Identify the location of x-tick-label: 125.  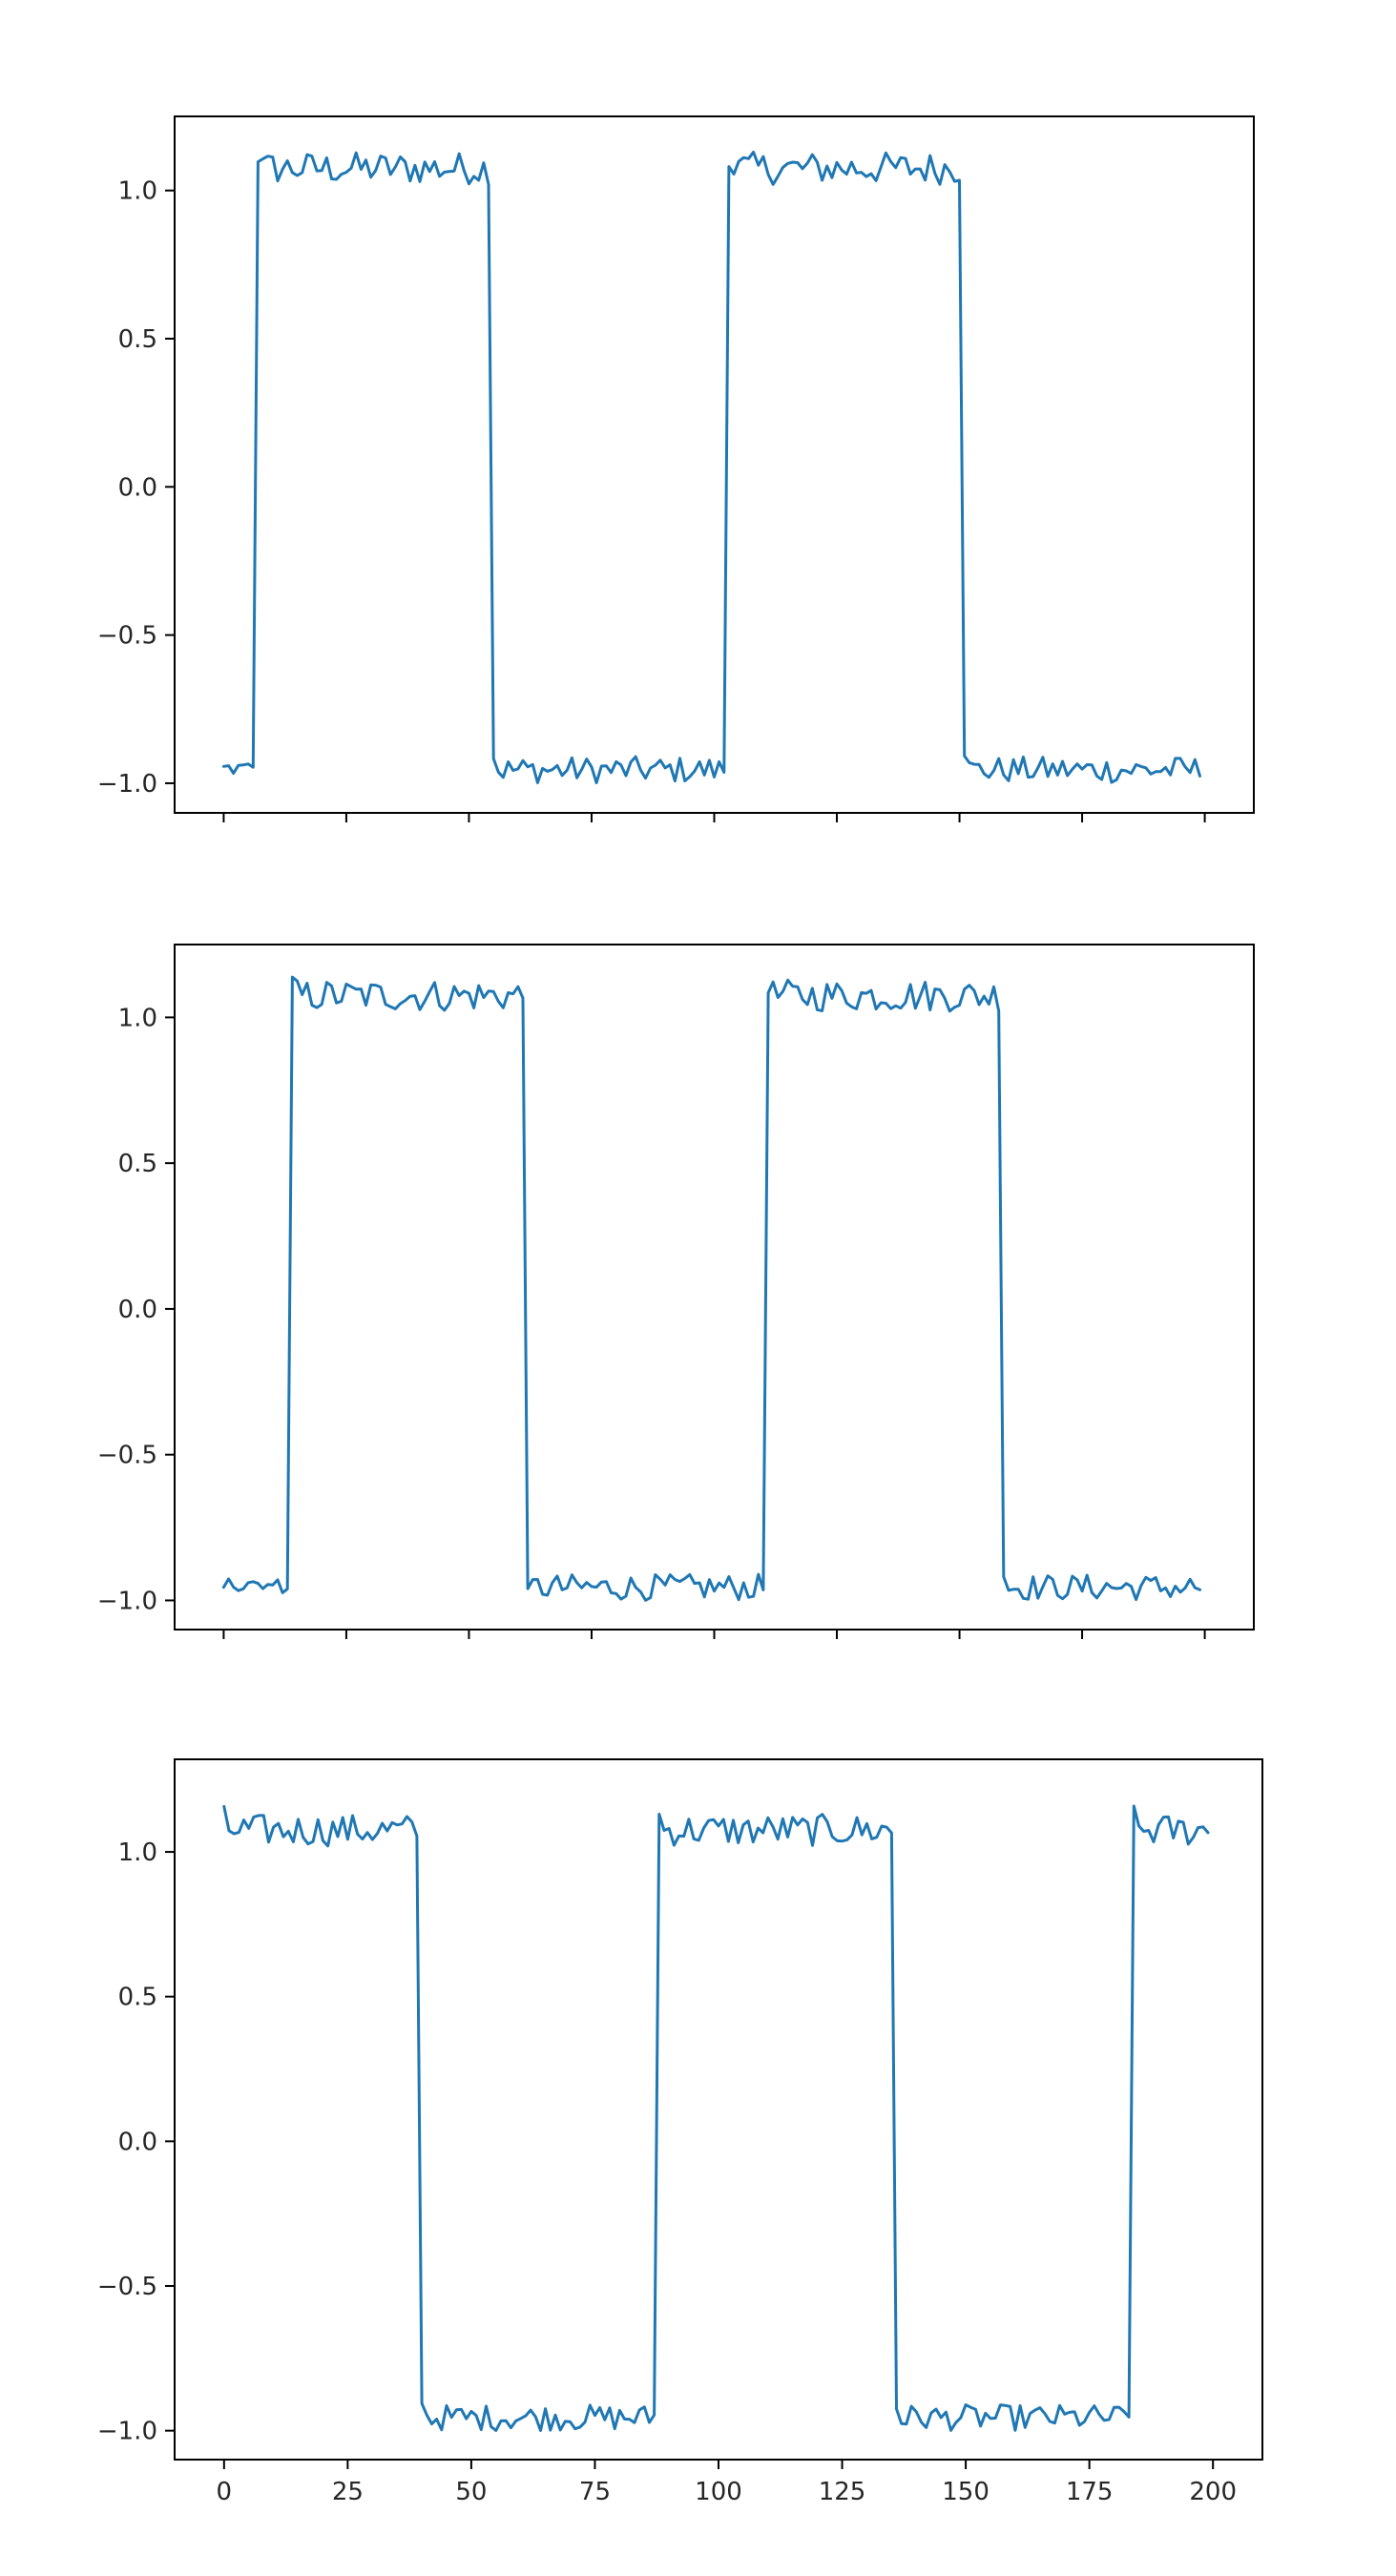
(842, 2492).